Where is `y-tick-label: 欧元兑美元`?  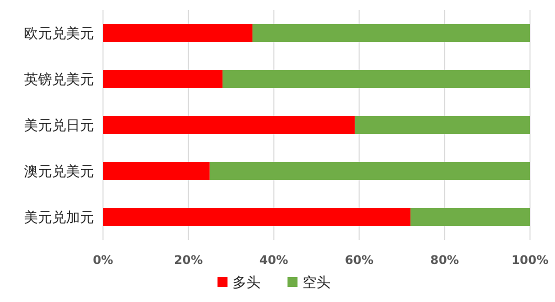 y-tick-label: 欧元兑美元 is located at coordinates (59, 34).